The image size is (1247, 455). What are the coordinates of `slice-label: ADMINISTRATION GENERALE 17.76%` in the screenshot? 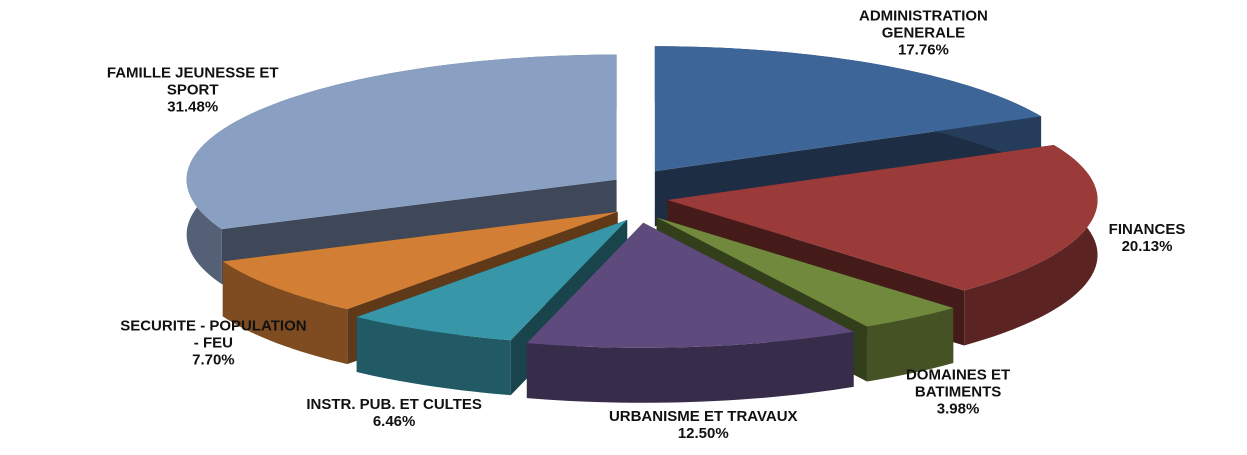 It's located at (923, 33).